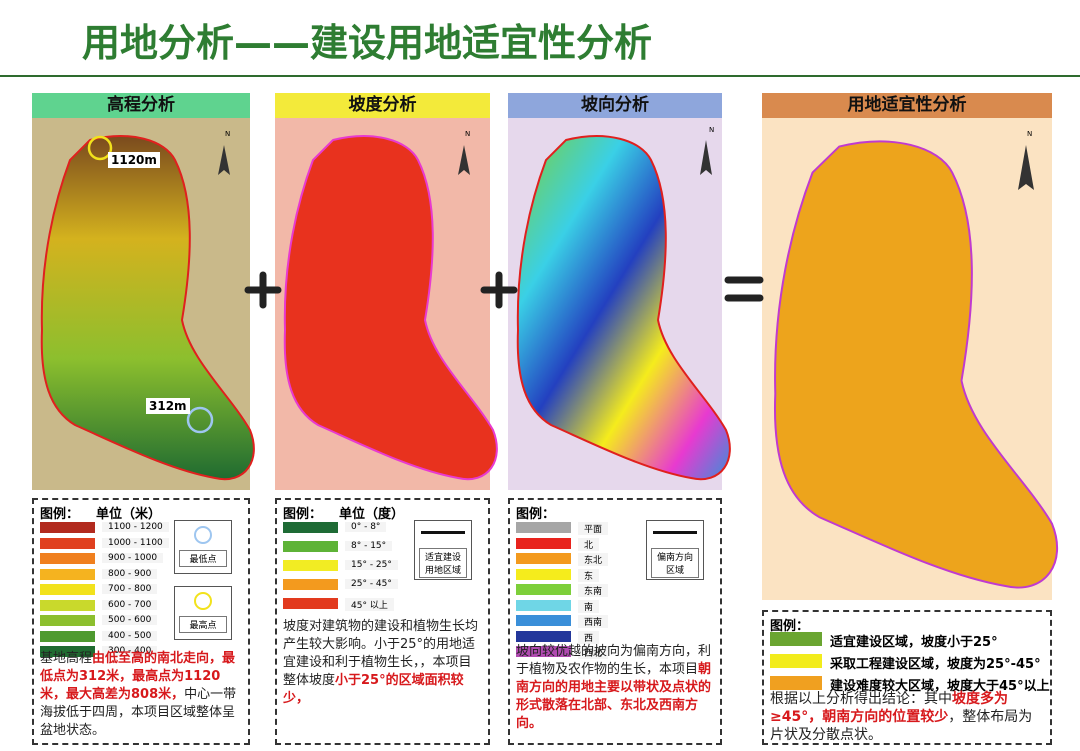  I want to click on map-label: 1120m, so click(134, 160).